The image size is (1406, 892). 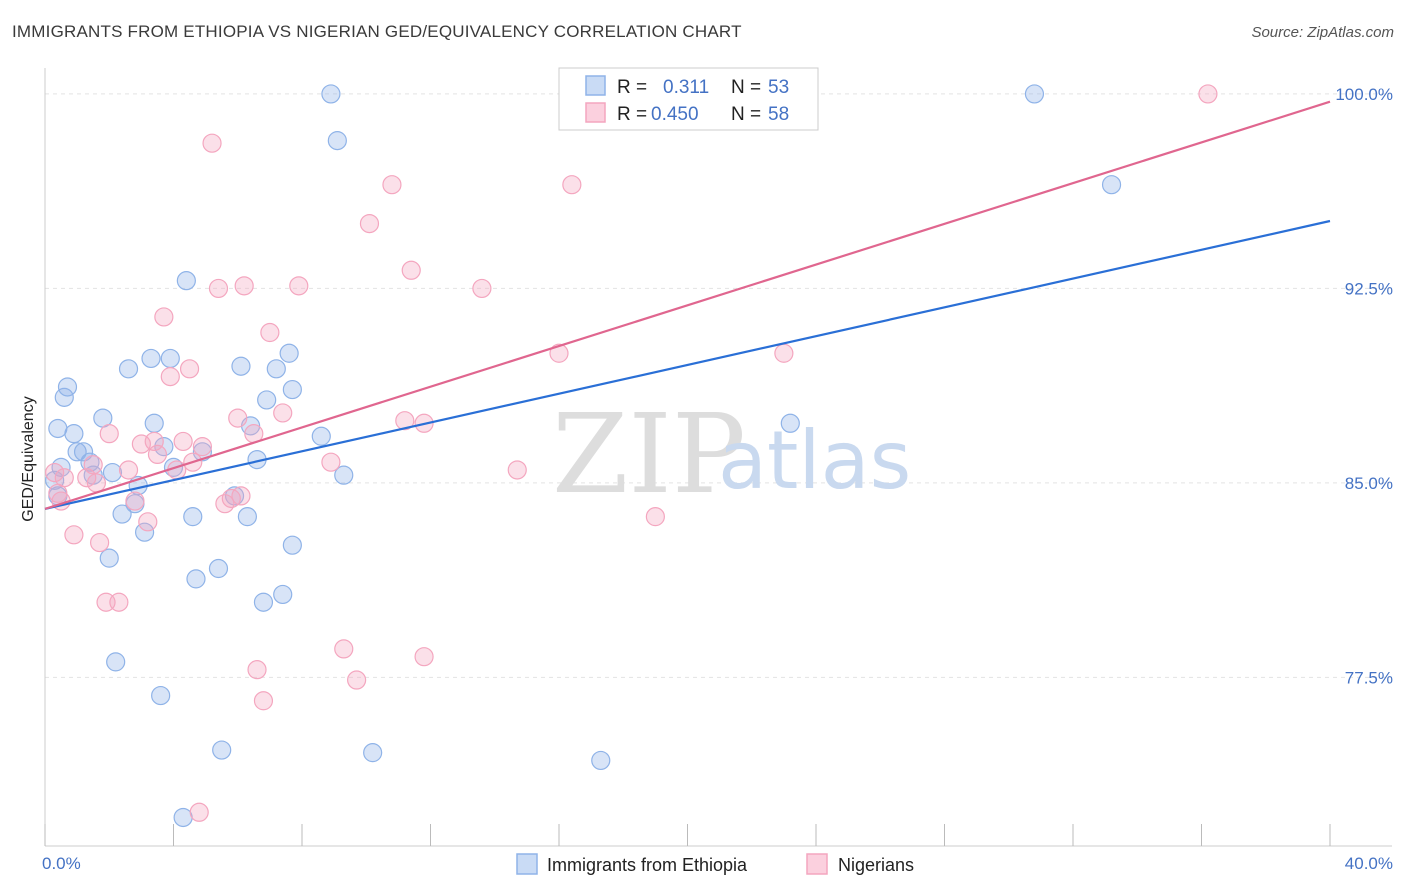 What do you see at coordinates (715, 864) in the screenshot?
I see `bottom-legend: Immigrants from Ethiopia Nigerians` at bounding box center [715, 864].